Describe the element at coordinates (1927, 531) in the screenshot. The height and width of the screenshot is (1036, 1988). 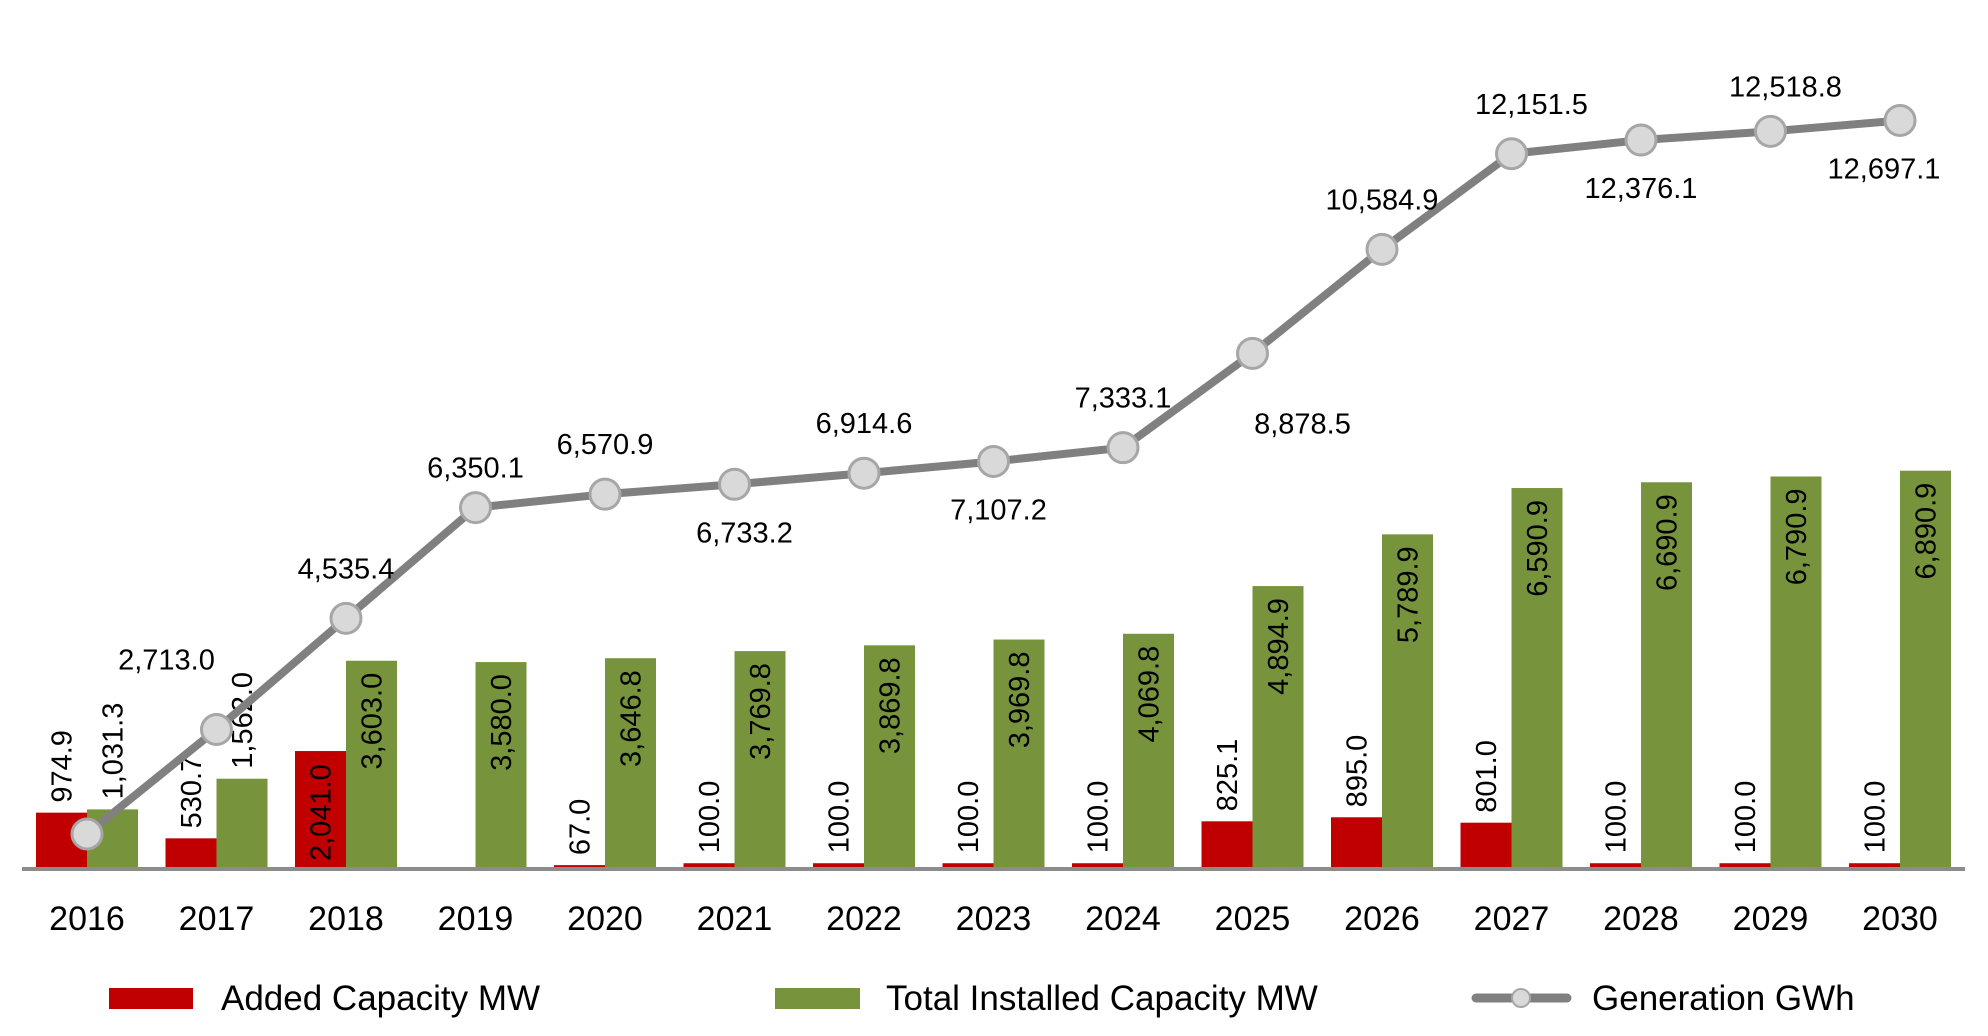
I see `bar-data-label: 6,890.9` at that location.